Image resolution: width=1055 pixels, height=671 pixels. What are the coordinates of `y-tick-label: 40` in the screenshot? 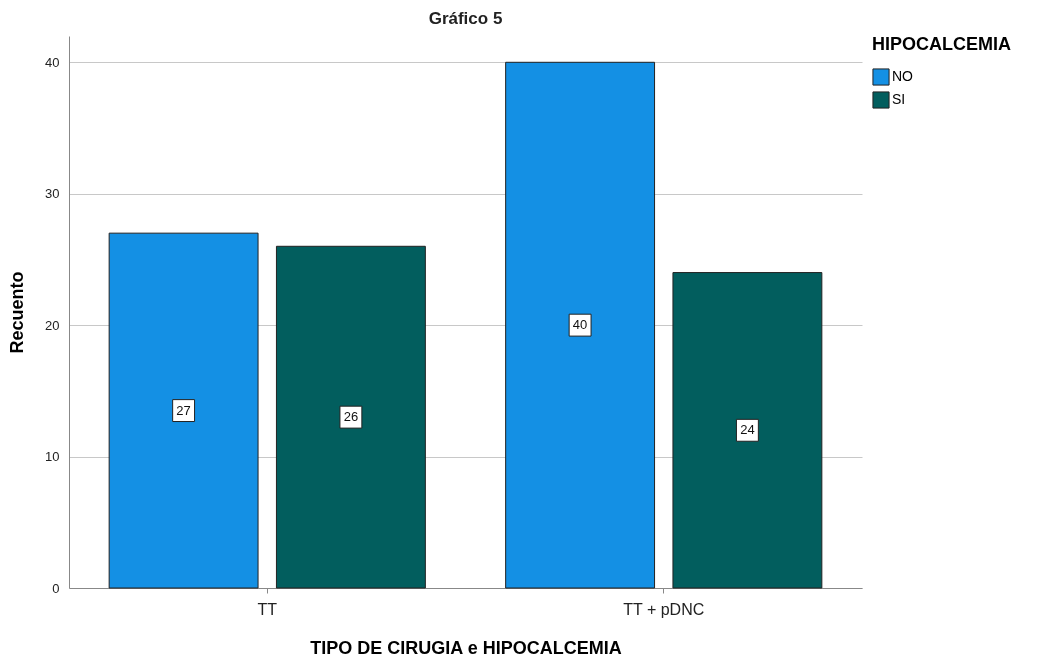 It's located at (52, 62).